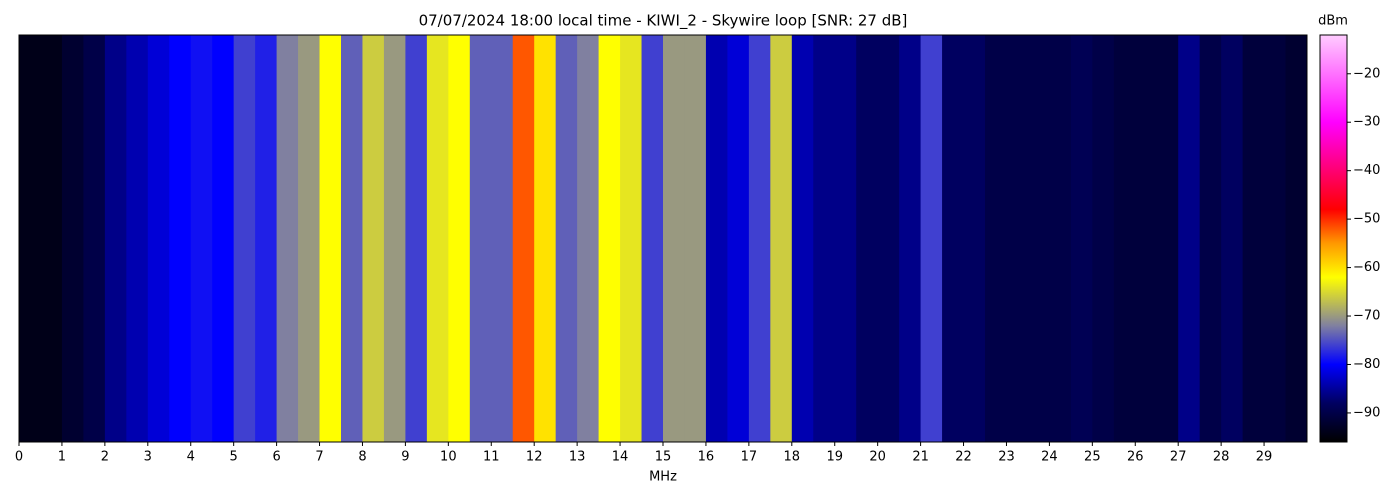 This screenshot has width=1400, height=500. I want to click on x-tick-label: 15, so click(663, 457).